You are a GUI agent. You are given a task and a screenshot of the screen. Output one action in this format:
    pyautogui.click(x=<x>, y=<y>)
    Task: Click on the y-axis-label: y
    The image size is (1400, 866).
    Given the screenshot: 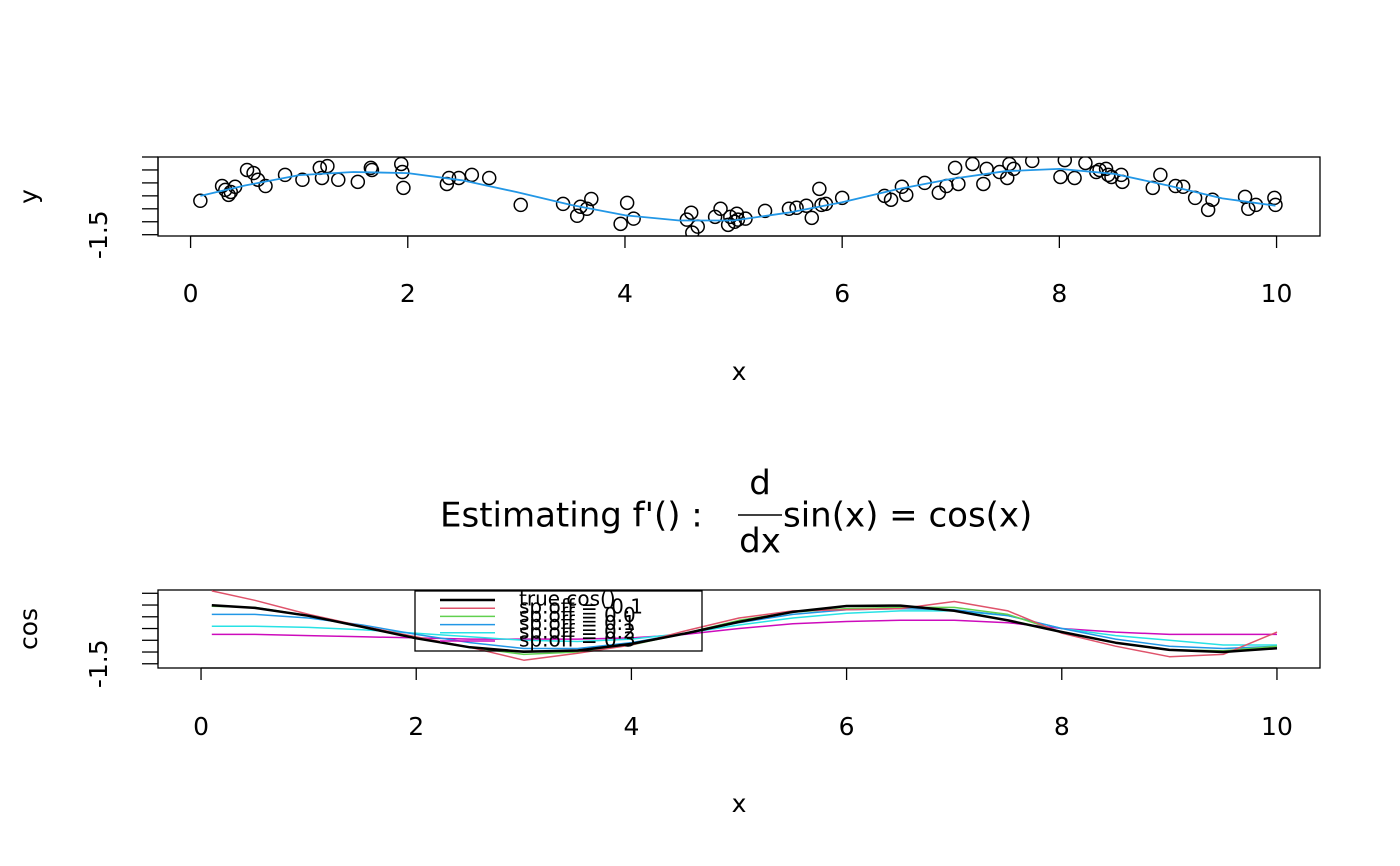 What is the action you would take?
    pyautogui.click(x=28, y=196)
    